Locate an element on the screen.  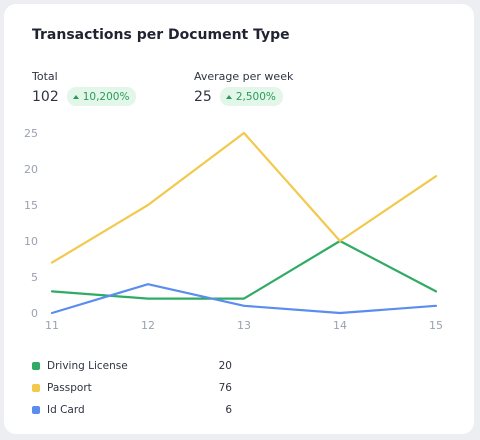
x-tick-label: 13 is located at coordinates (244, 325).